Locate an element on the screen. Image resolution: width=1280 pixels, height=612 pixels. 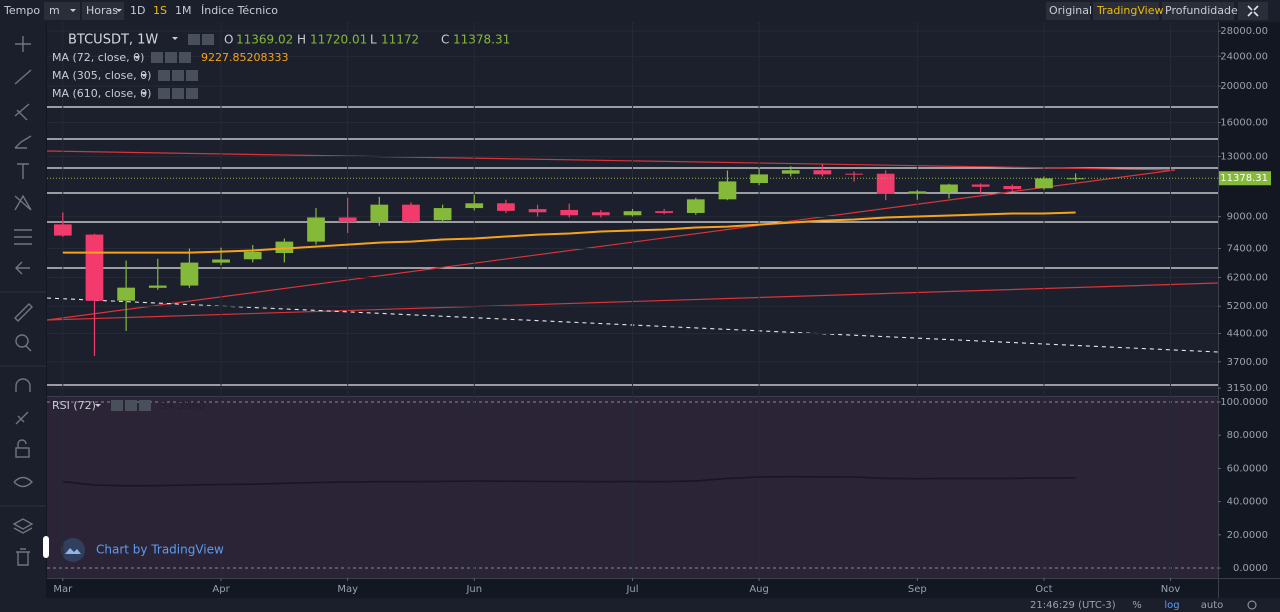
indicator-label: RSI (72) is located at coordinates (74, 405).